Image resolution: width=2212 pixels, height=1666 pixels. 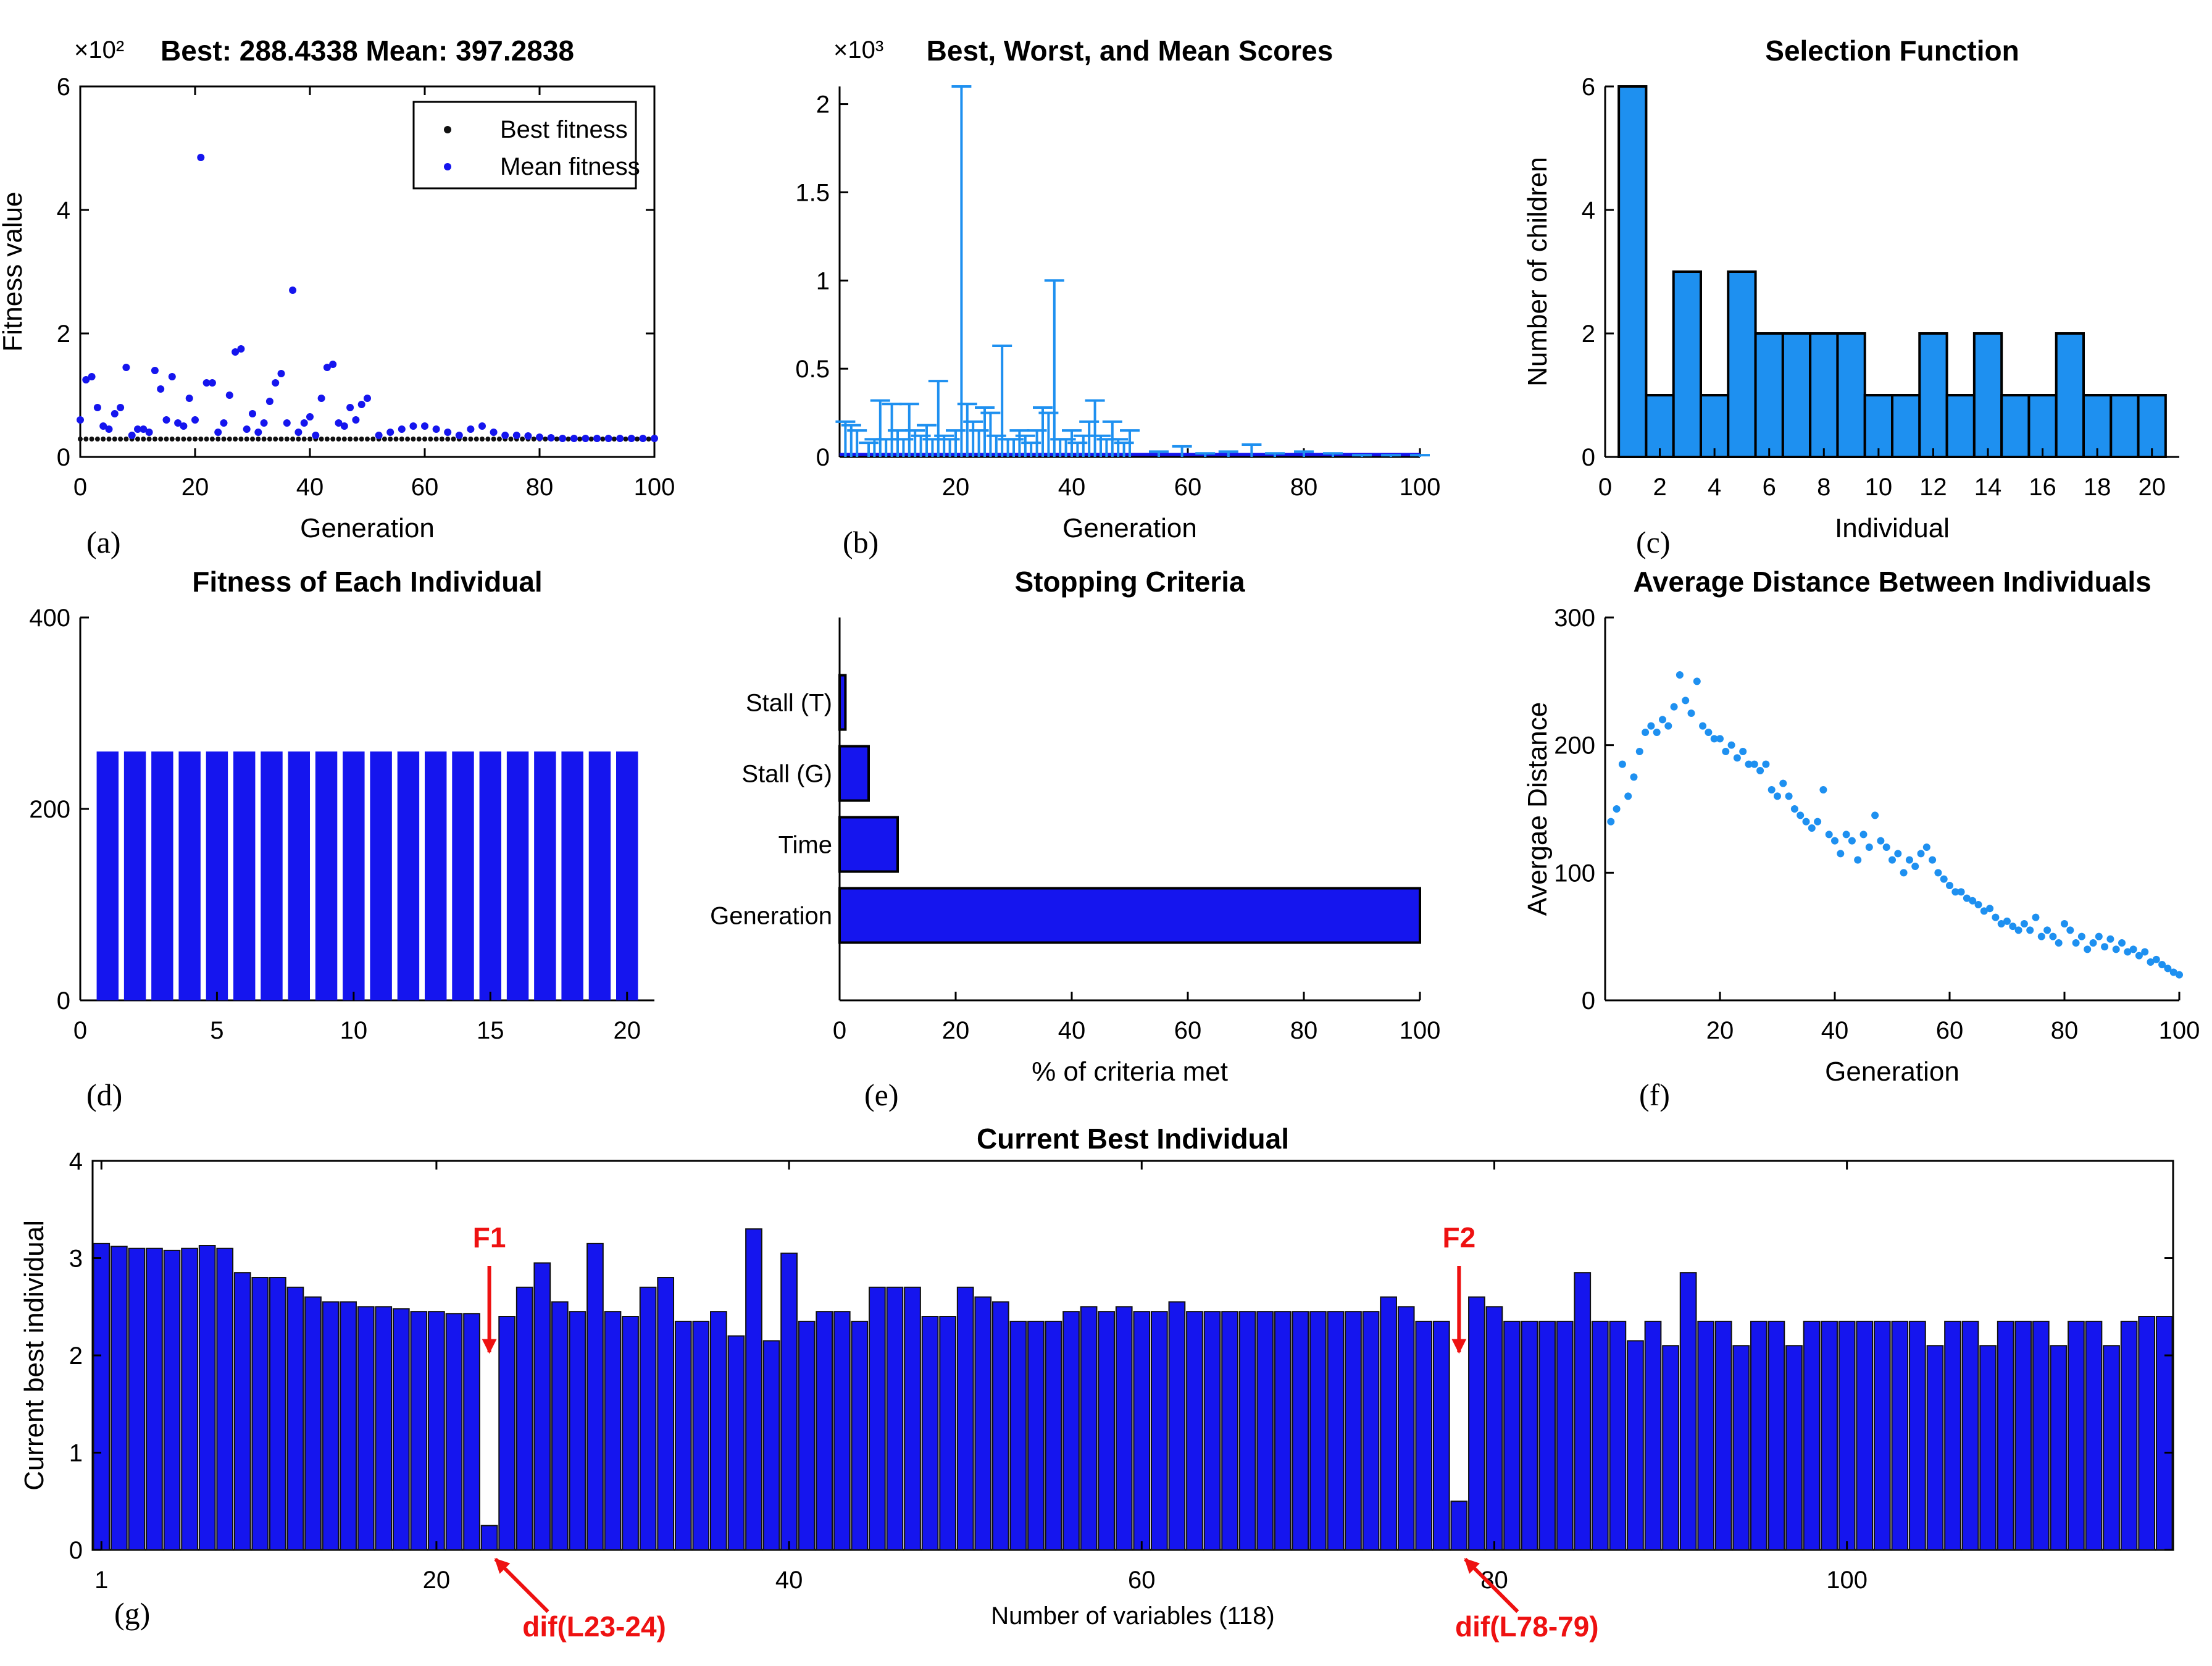 I want to click on panel-label-g: (g), so click(x=132, y=1613).